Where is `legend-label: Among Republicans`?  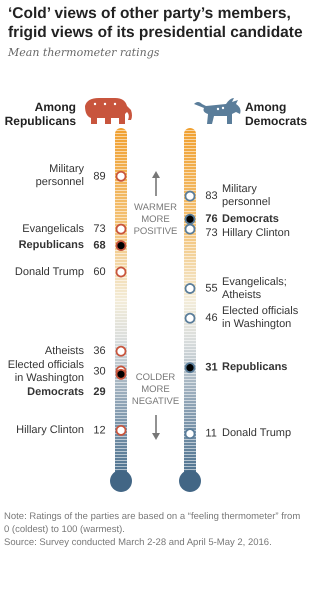 legend-label: Among Republicans is located at coordinates (40, 114).